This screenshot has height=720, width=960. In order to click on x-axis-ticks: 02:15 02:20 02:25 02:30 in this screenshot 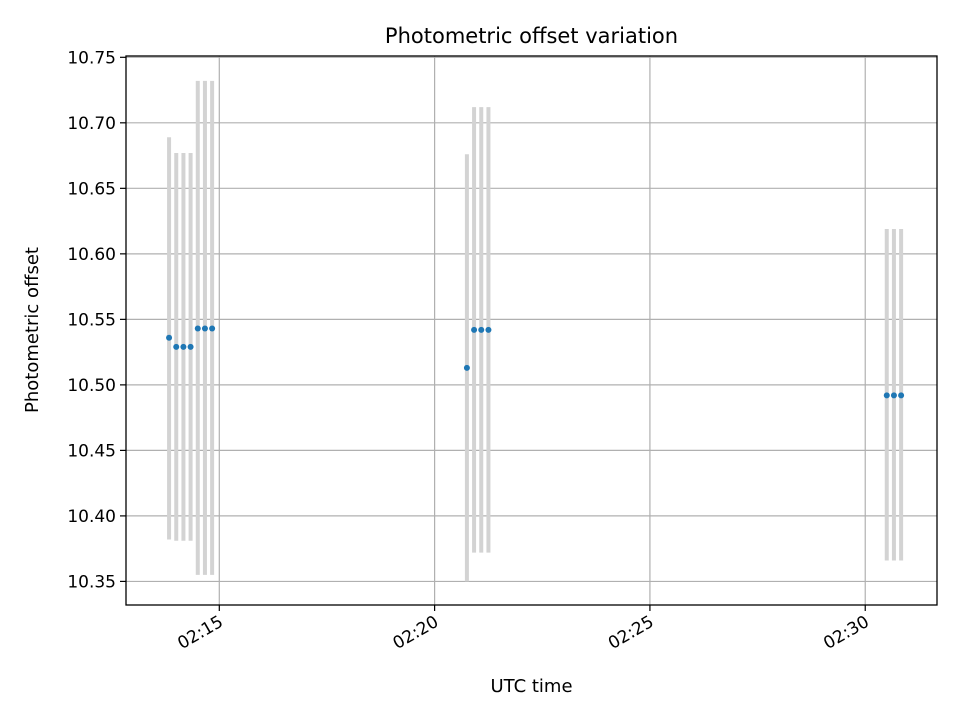, I will do `click(523, 629)`.